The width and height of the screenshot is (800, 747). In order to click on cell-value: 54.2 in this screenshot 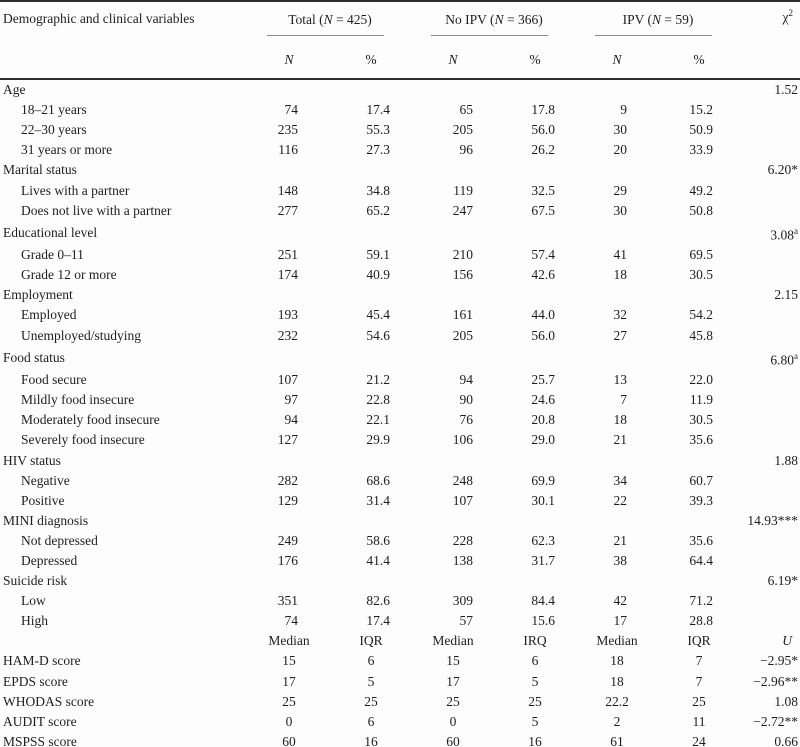, I will do `click(701, 315)`.